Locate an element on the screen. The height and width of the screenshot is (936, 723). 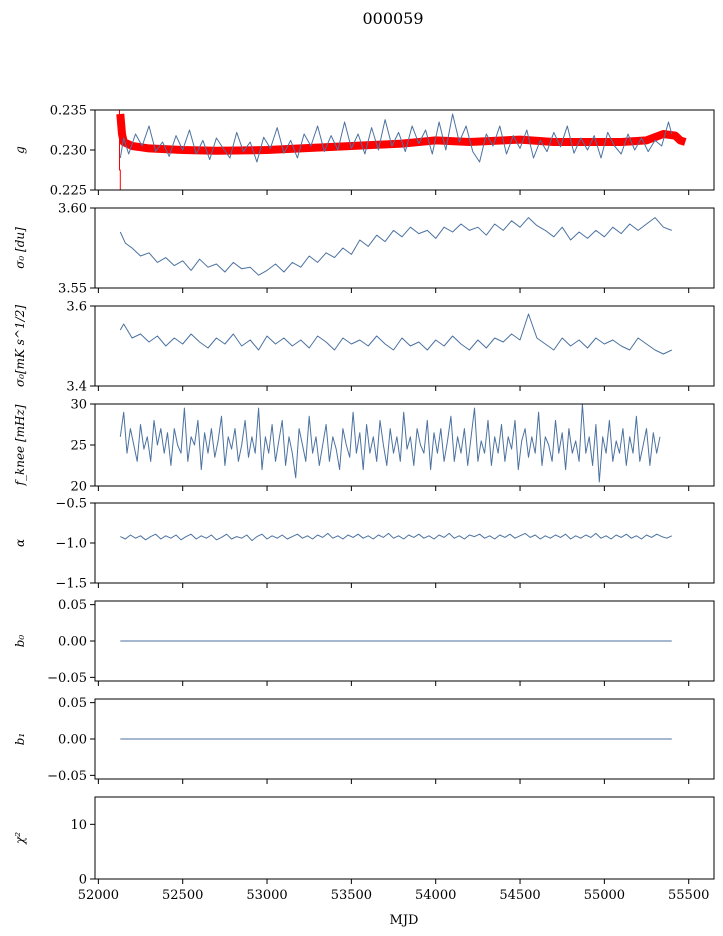
y-axis-label: f_knee [mHz] is located at coordinates (20, 445).